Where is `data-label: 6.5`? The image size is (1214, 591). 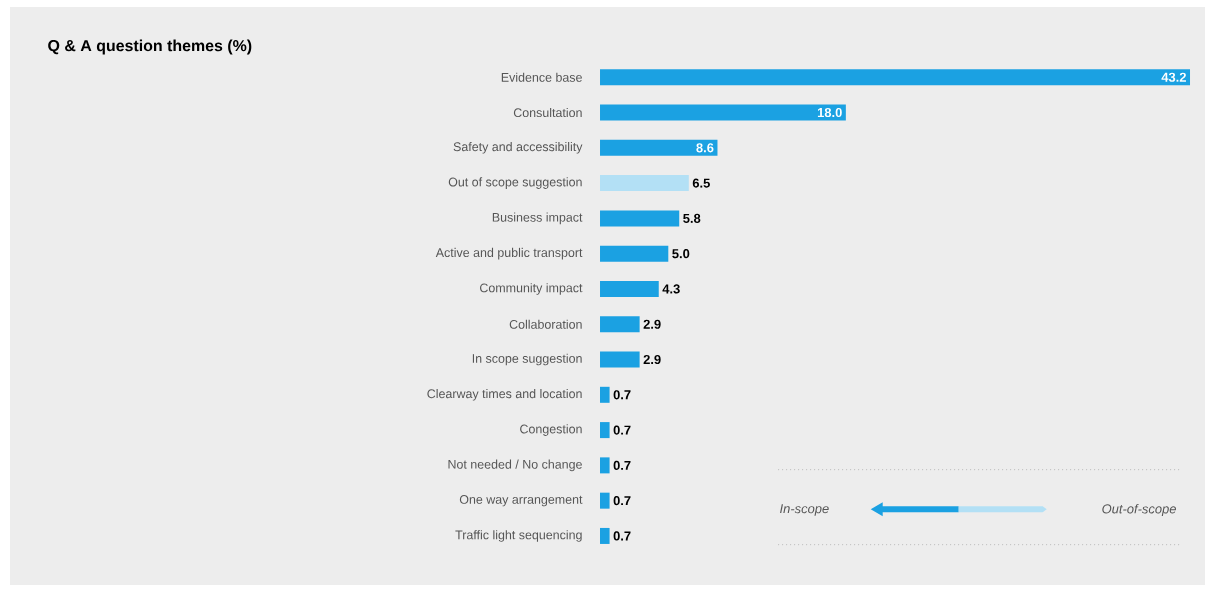 data-label: 6.5 is located at coordinates (701, 183).